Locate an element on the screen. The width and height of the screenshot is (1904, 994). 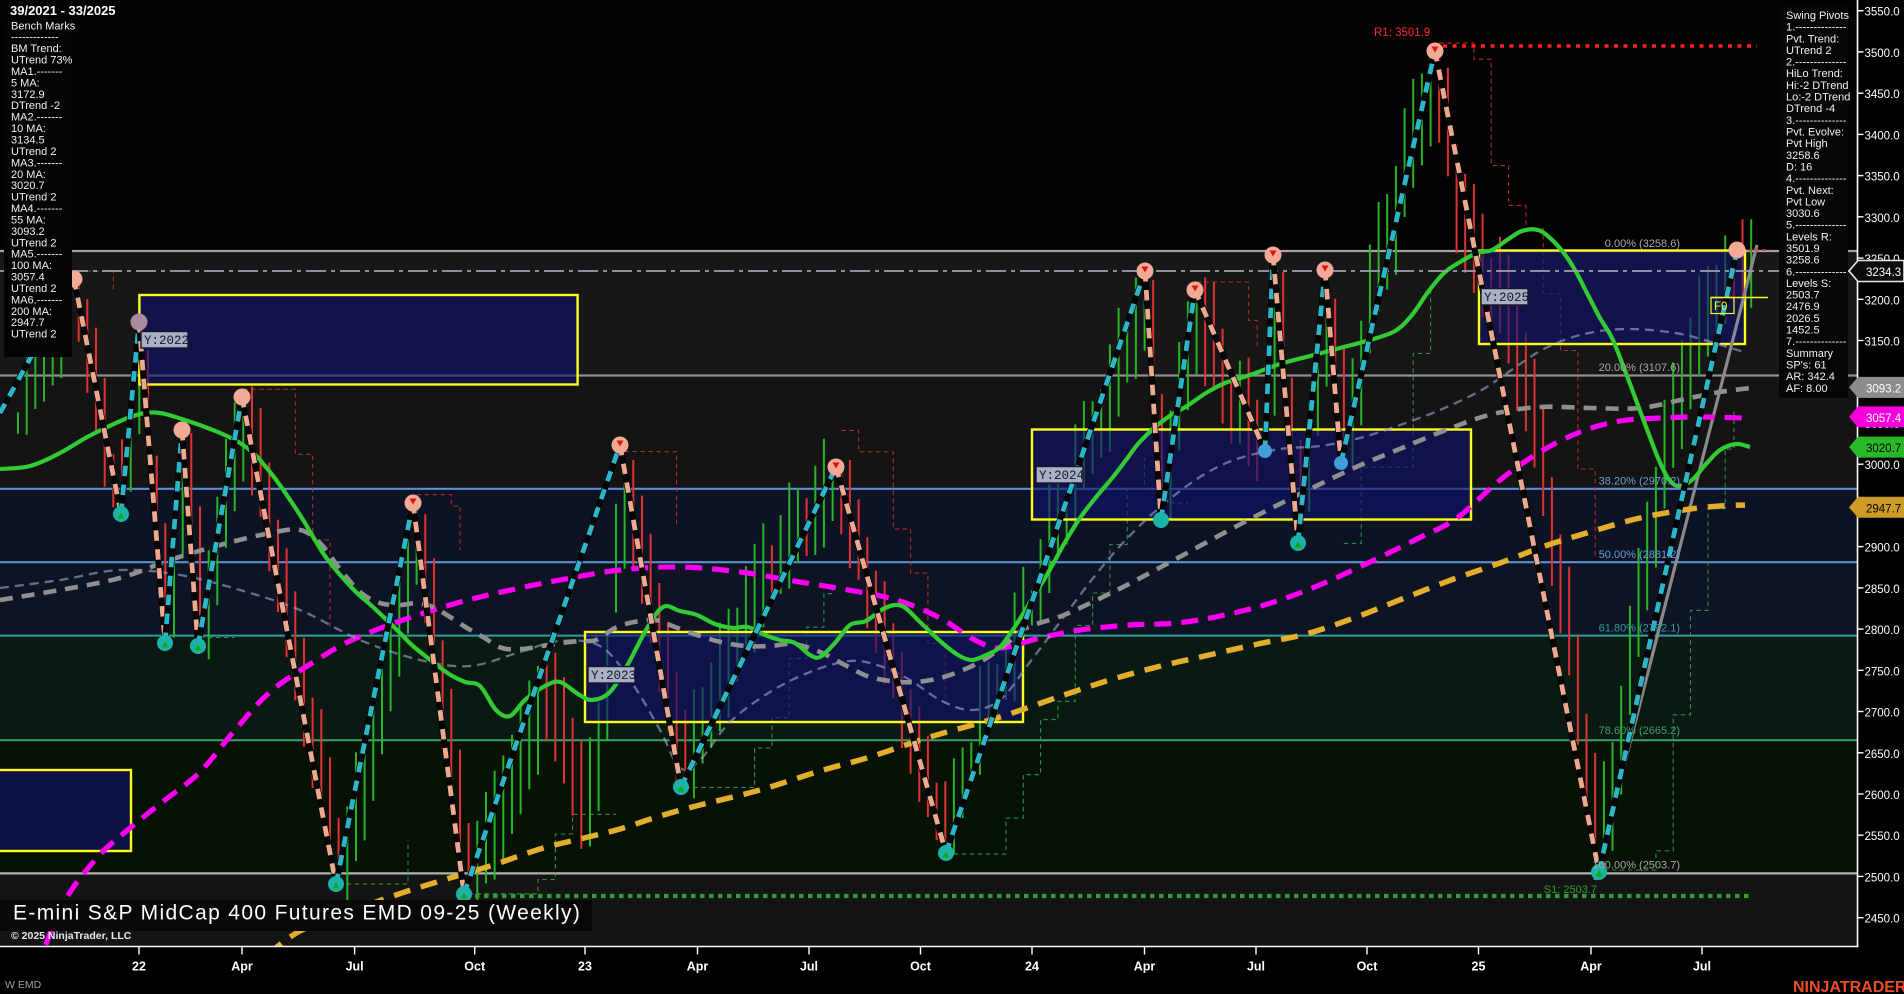
svg-text: 2550.0 is located at coordinates (1882, 837).